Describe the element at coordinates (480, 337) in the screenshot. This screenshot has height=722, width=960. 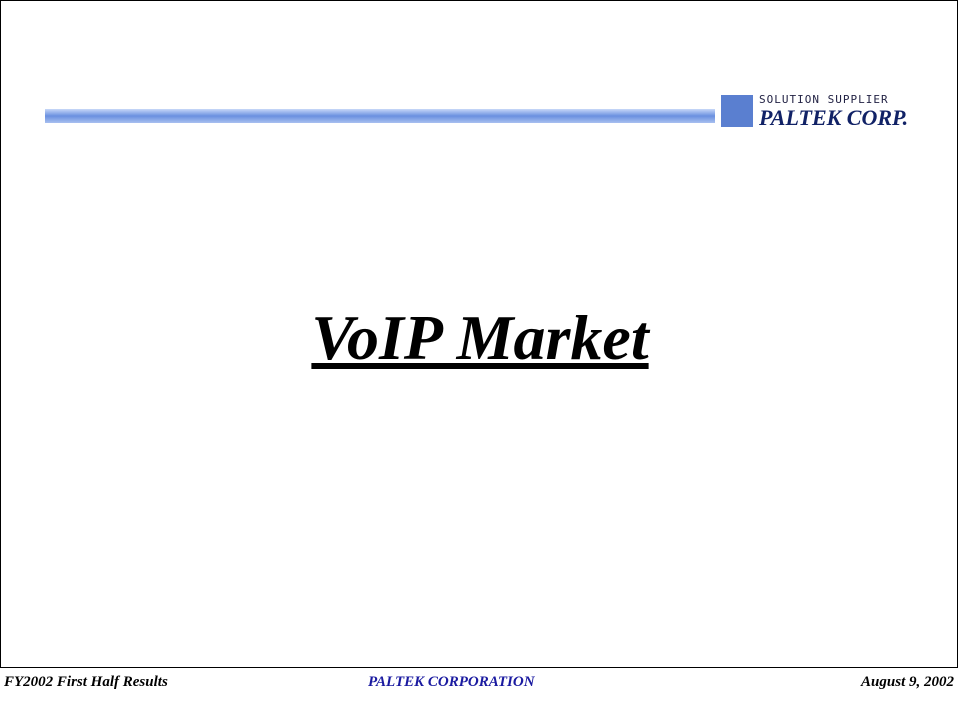
I see `slide-title: VoIP Market` at that location.